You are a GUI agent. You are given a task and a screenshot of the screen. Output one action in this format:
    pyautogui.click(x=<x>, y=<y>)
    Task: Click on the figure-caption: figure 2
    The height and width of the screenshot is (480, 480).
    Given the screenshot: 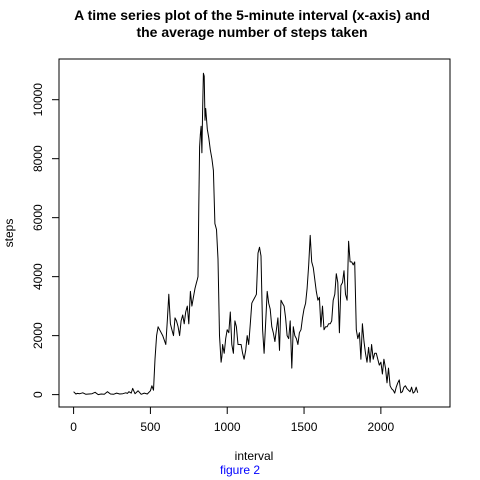 What is the action you would take?
    pyautogui.click(x=240, y=470)
    